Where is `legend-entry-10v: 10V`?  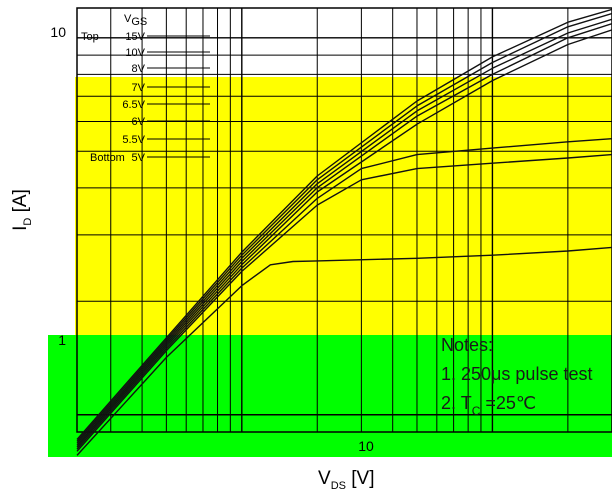
legend-entry-10v: 10V is located at coordinates (135, 53).